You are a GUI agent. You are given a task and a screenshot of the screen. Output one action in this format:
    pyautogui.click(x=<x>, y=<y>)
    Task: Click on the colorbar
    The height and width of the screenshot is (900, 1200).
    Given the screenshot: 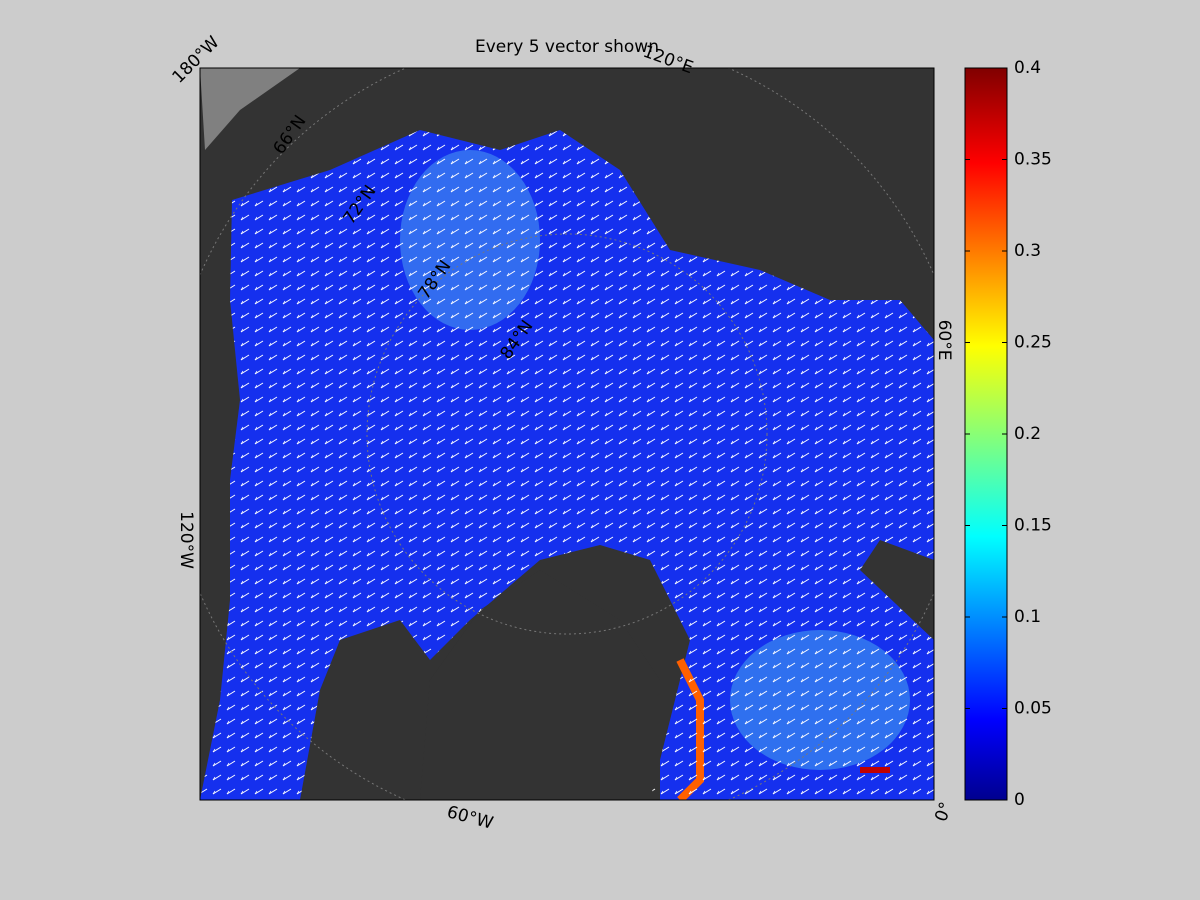 What is the action you would take?
    pyautogui.click(x=986, y=434)
    